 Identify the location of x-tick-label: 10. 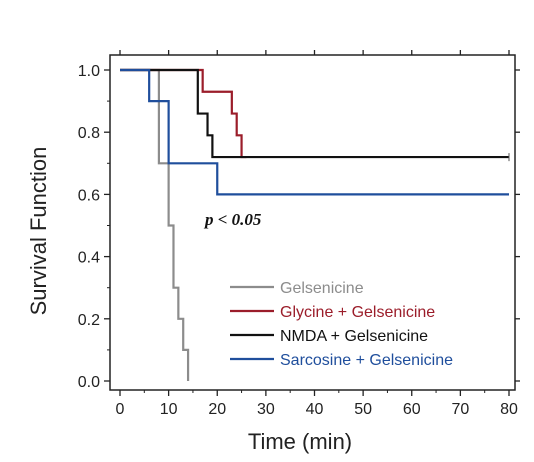
(169, 409).